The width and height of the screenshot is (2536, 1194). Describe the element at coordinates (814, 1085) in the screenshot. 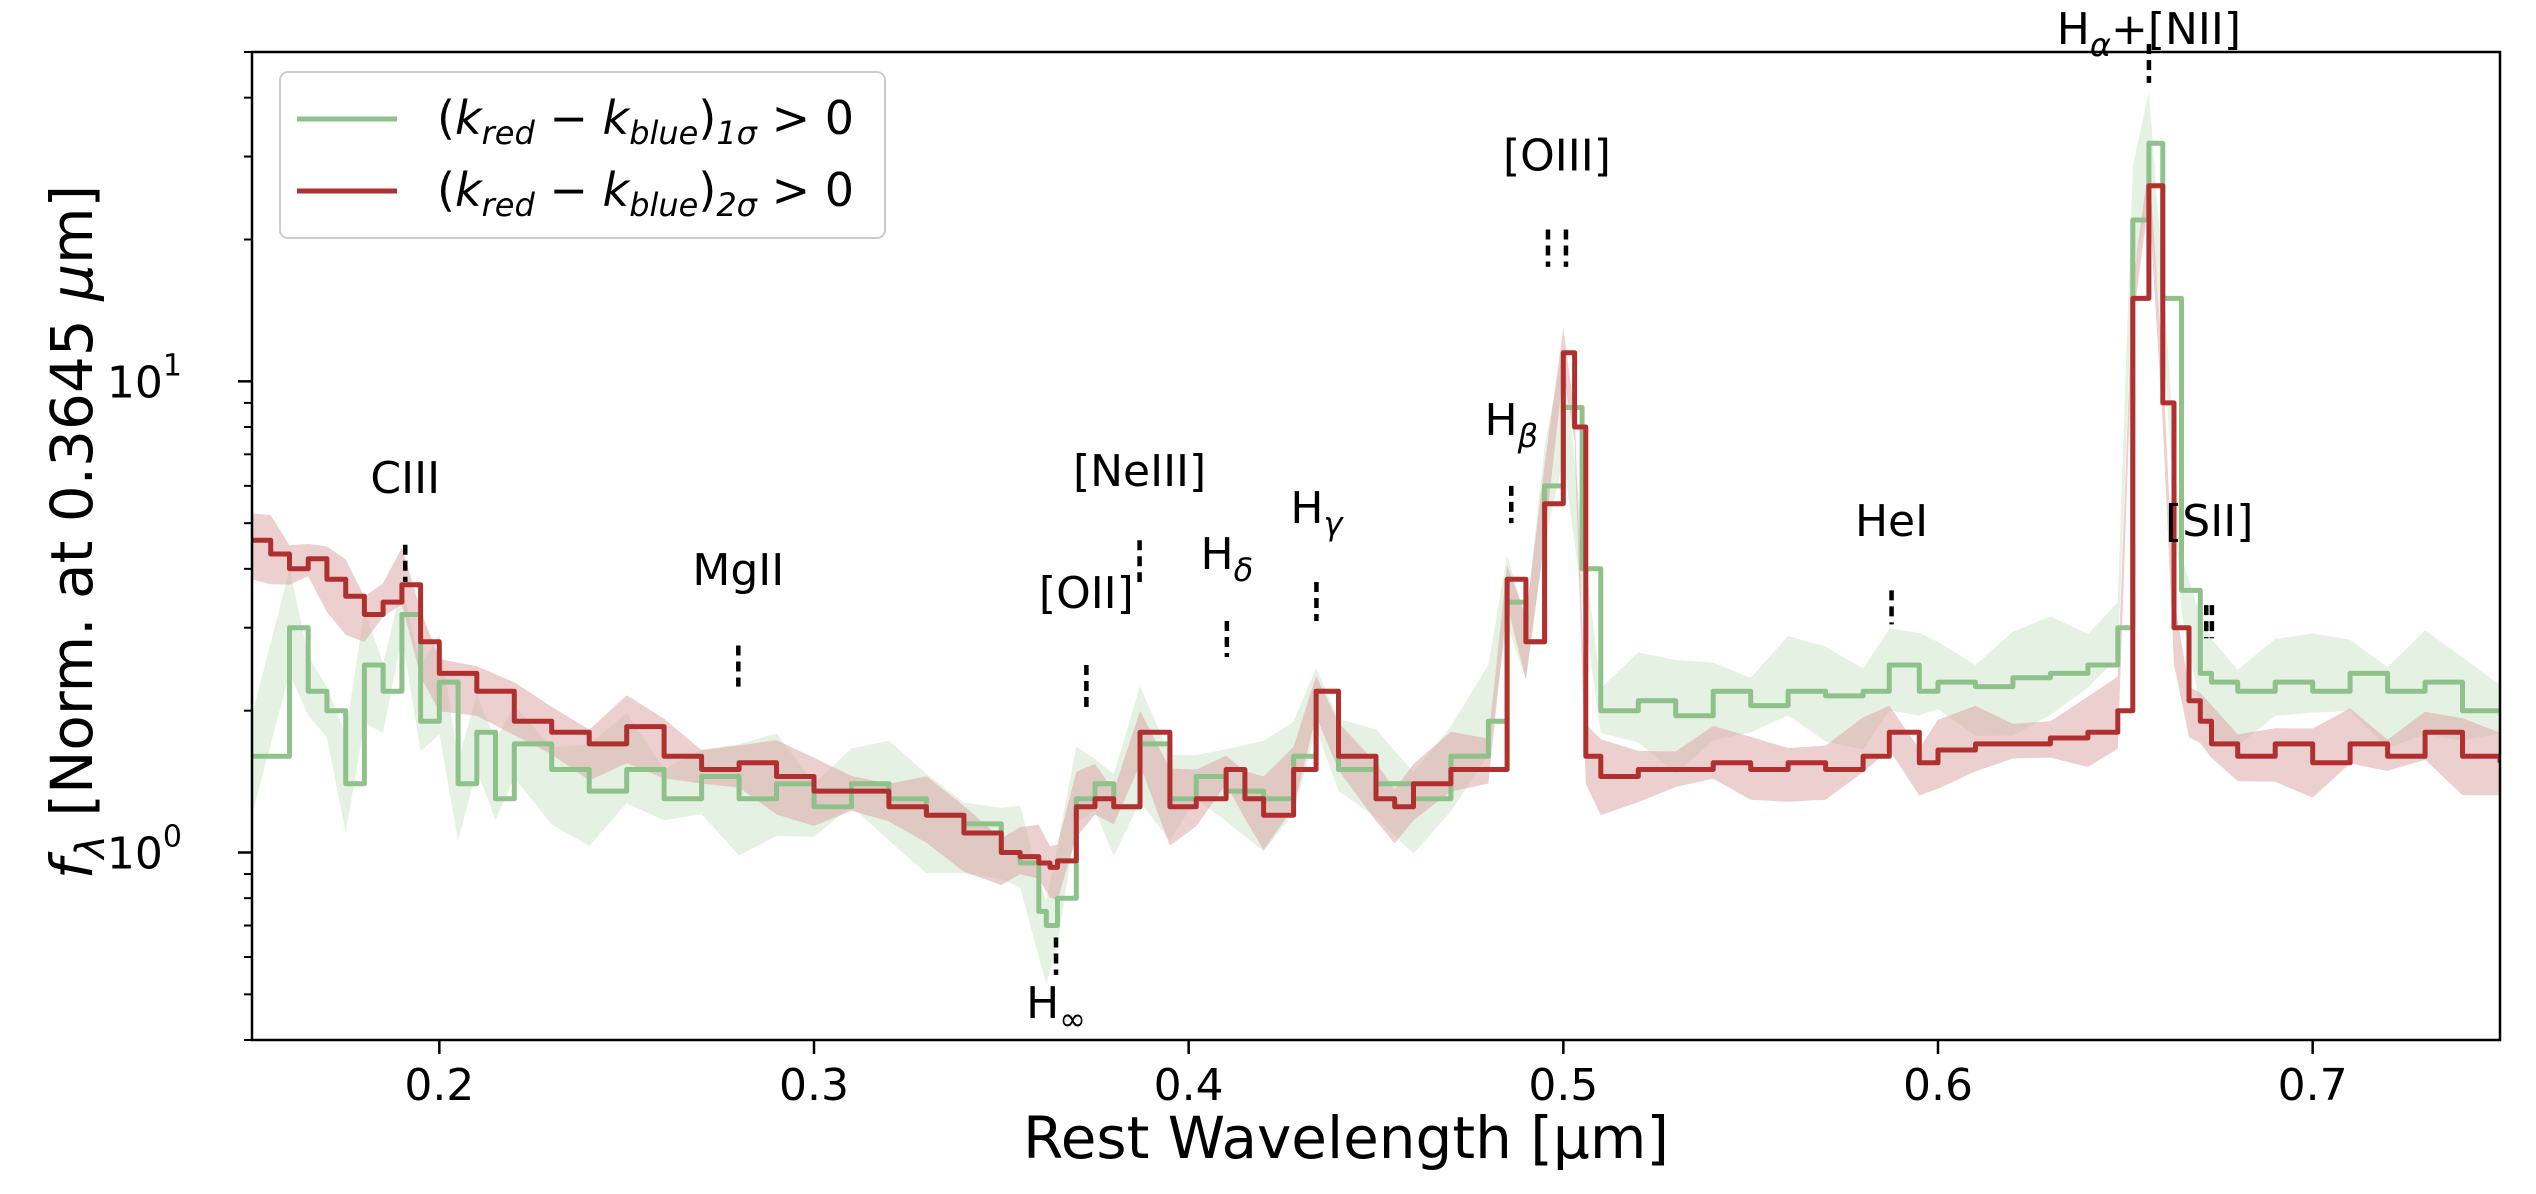

I see `x-tick-label: 0.3` at that location.